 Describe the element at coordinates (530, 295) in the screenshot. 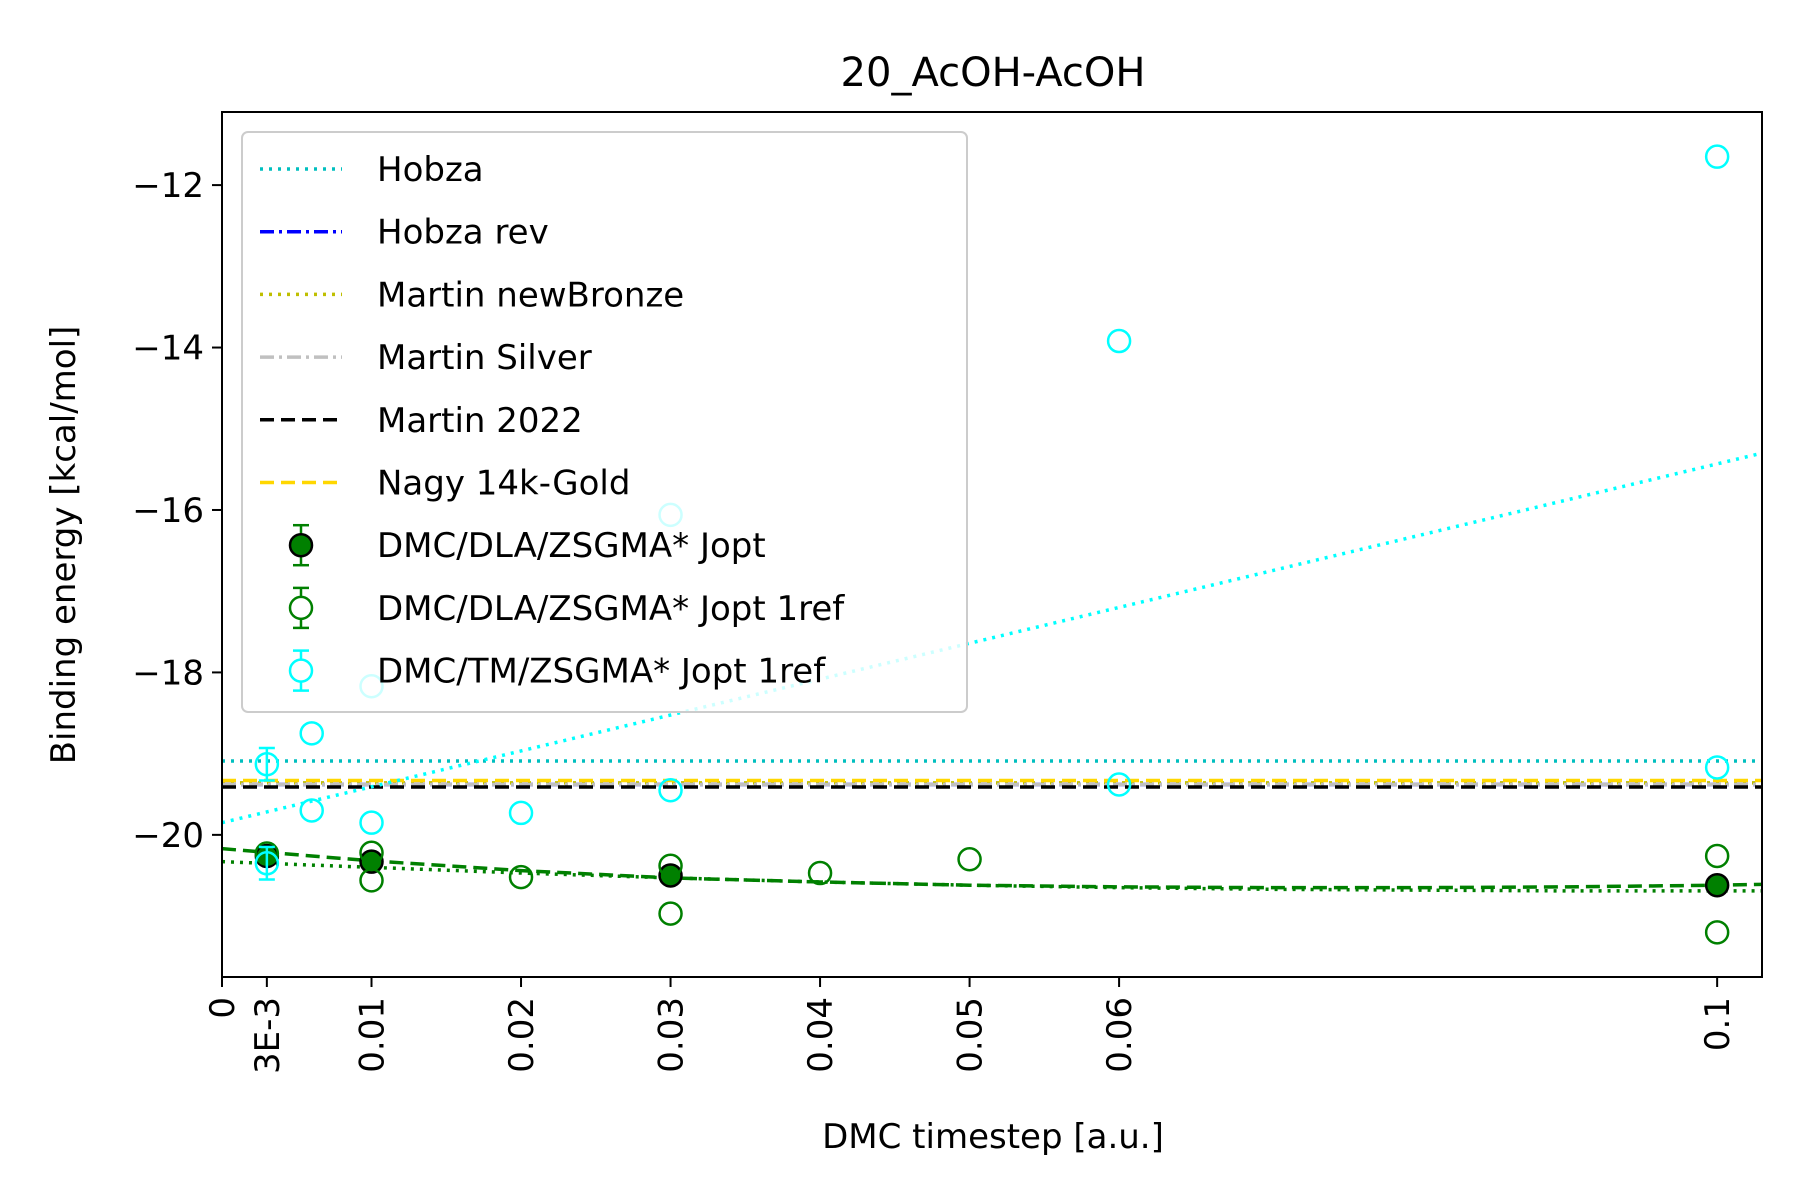

I see `legend-label: Martin newBronze` at that location.